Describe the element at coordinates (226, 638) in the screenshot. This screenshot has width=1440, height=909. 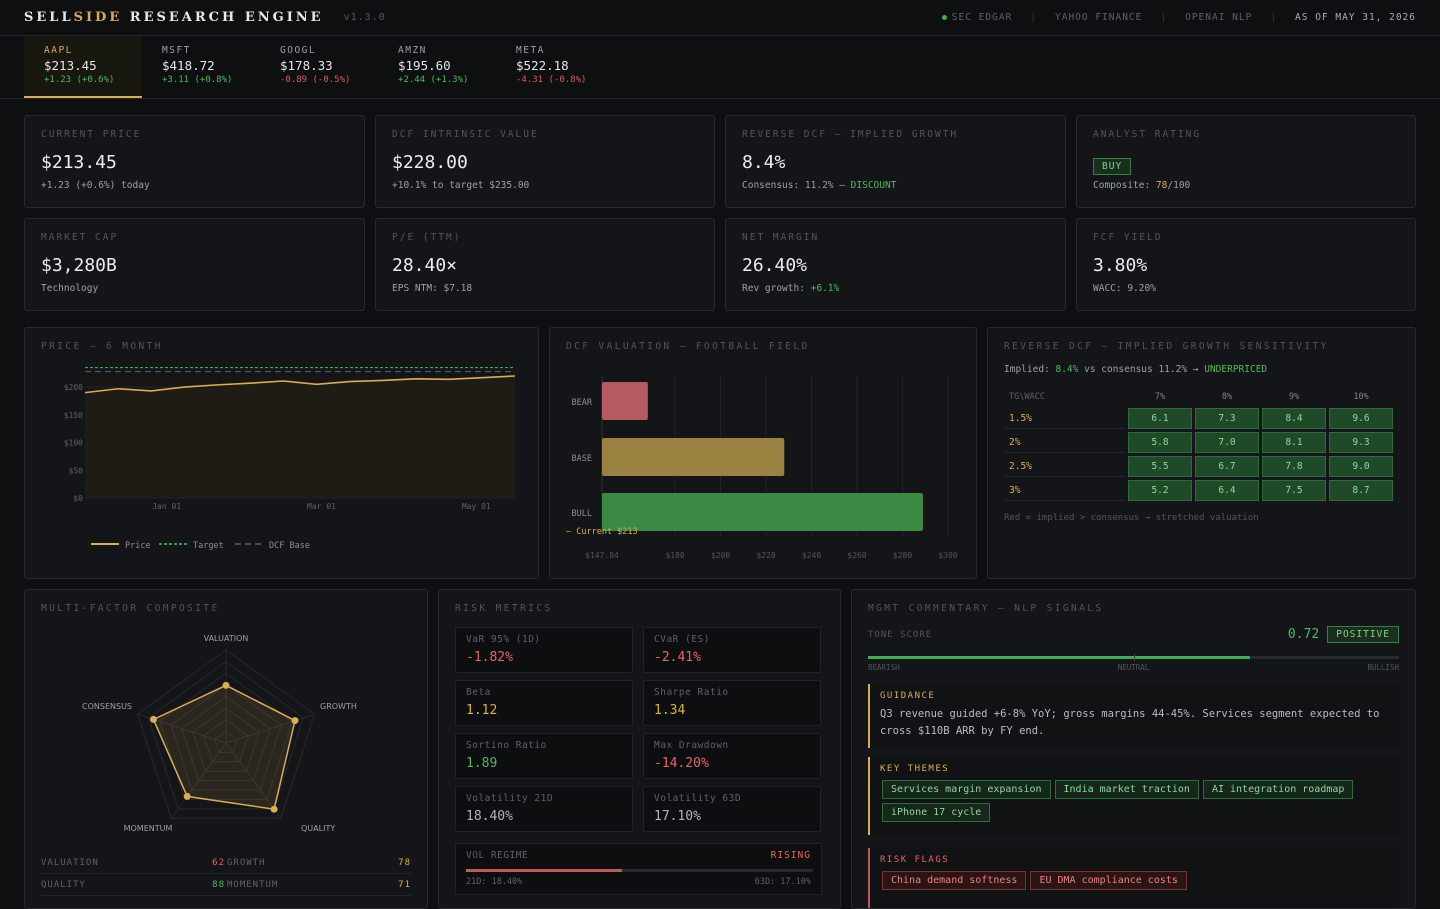
I see `radar-axis-label: VALUATION` at that location.